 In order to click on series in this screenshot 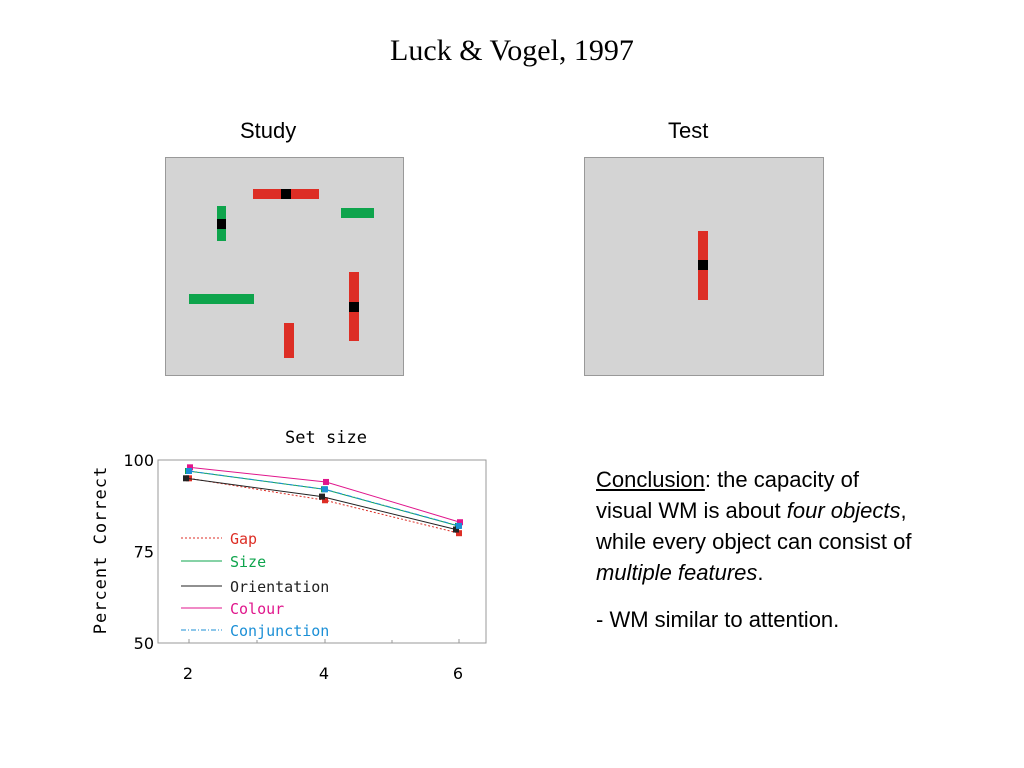, I will do `click(323, 500)`.